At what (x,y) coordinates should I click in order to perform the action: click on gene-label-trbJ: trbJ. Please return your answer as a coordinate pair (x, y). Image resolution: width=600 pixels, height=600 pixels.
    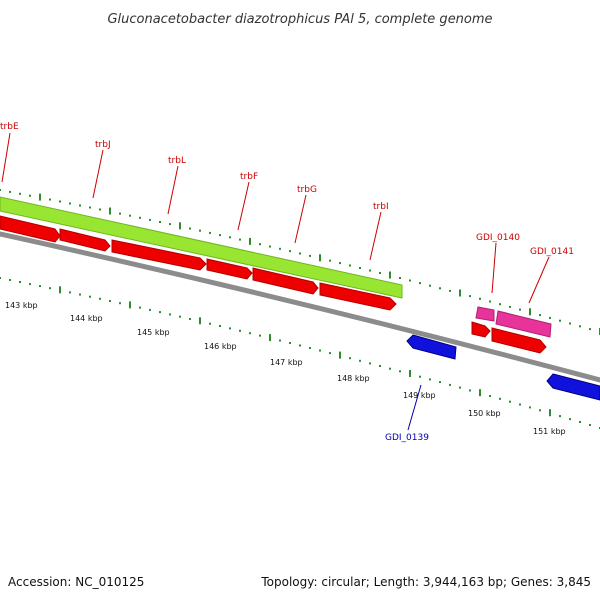
    Looking at the image, I should click on (103, 145).